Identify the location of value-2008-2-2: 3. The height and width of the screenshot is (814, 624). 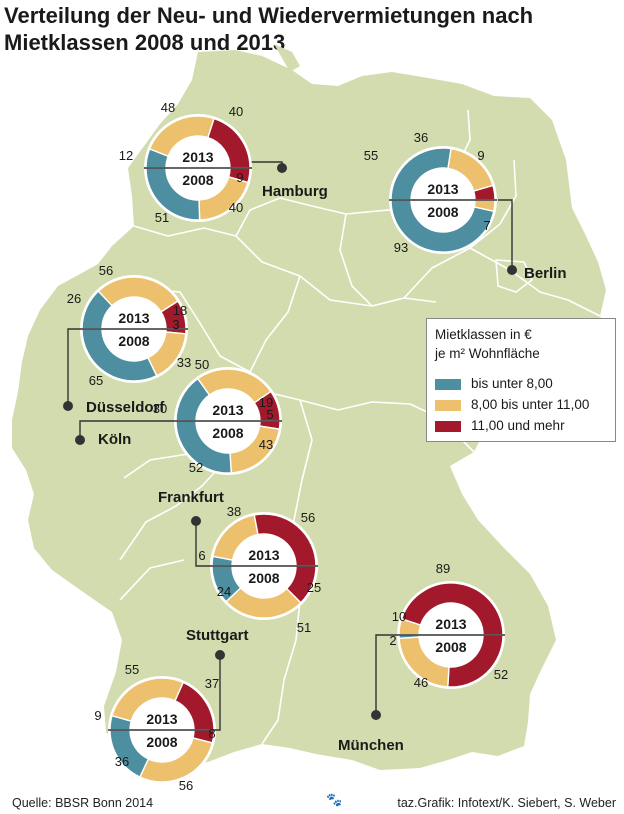
(175, 324).